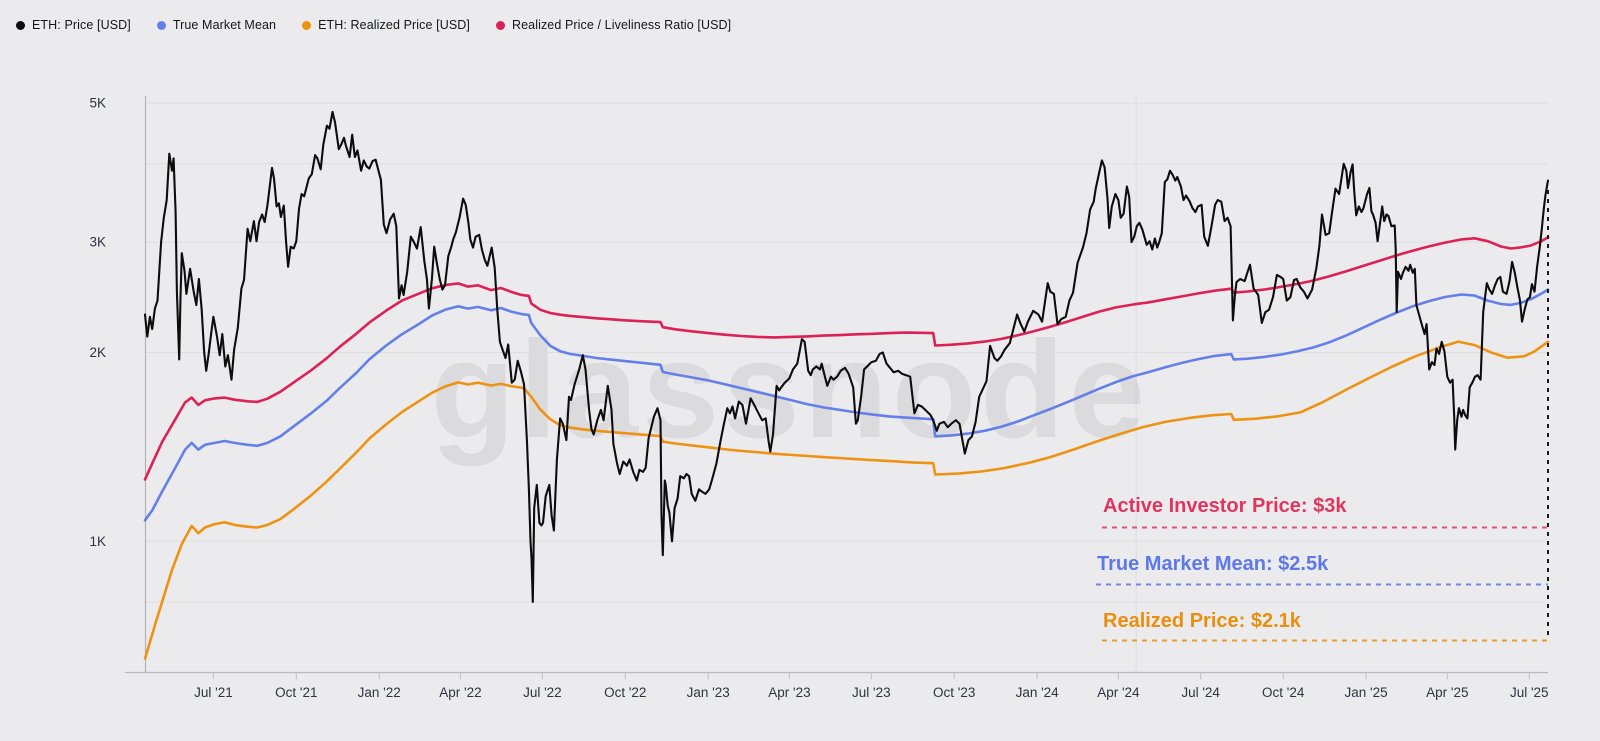  I want to click on x-tick-label: Jan '22, so click(379, 692).